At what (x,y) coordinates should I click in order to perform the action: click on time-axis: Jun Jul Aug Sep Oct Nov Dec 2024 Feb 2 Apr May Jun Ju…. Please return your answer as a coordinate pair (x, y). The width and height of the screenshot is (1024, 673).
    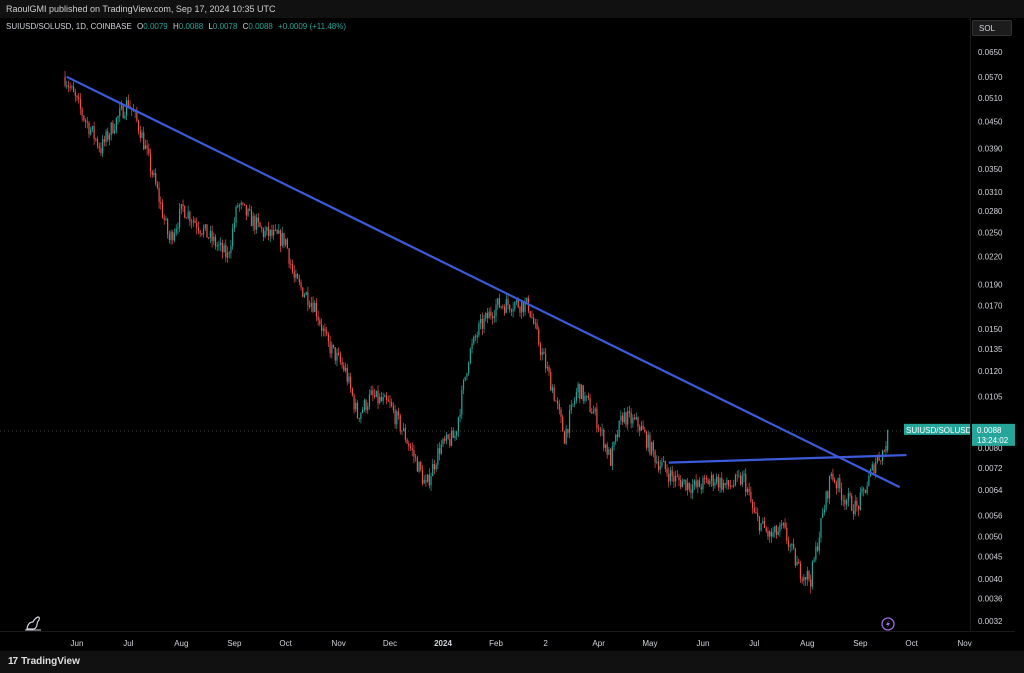
    Looking at the image, I should click on (521, 643).